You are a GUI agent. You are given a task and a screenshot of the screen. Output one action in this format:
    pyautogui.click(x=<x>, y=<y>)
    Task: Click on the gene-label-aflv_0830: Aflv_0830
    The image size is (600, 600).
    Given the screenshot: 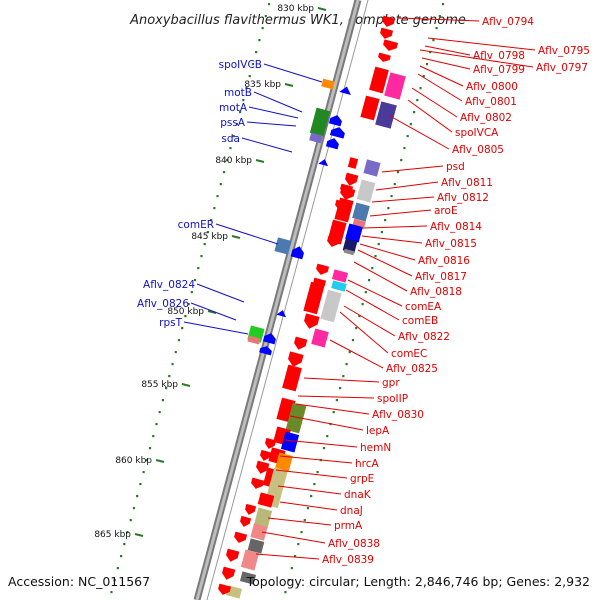 What is the action you would take?
    pyautogui.click(x=398, y=415)
    